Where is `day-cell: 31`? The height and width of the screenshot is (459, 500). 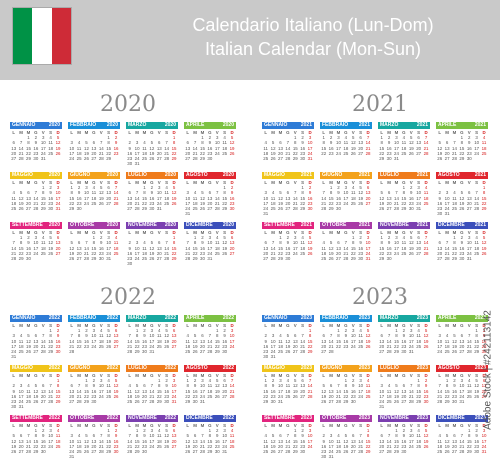 day-cell: 31 is located at coordinates (368, 258).